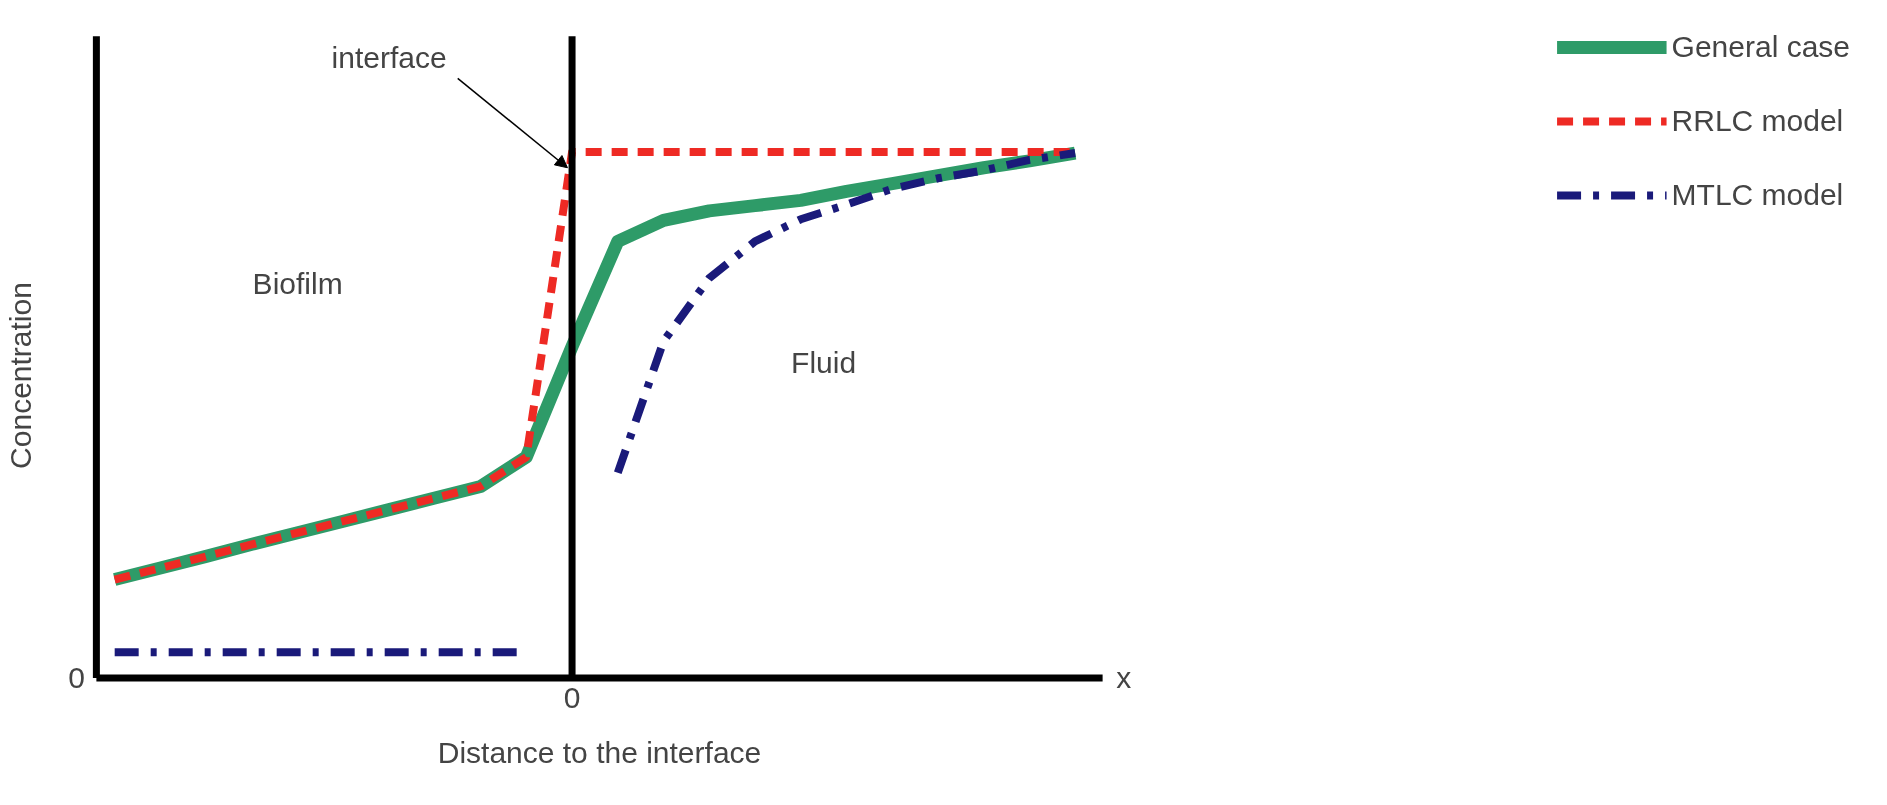 The height and width of the screenshot is (805, 1887). What do you see at coordinates (824, 362) in the screenshot?
I see `annotation: Fluid` at bounding box center [824, 362].